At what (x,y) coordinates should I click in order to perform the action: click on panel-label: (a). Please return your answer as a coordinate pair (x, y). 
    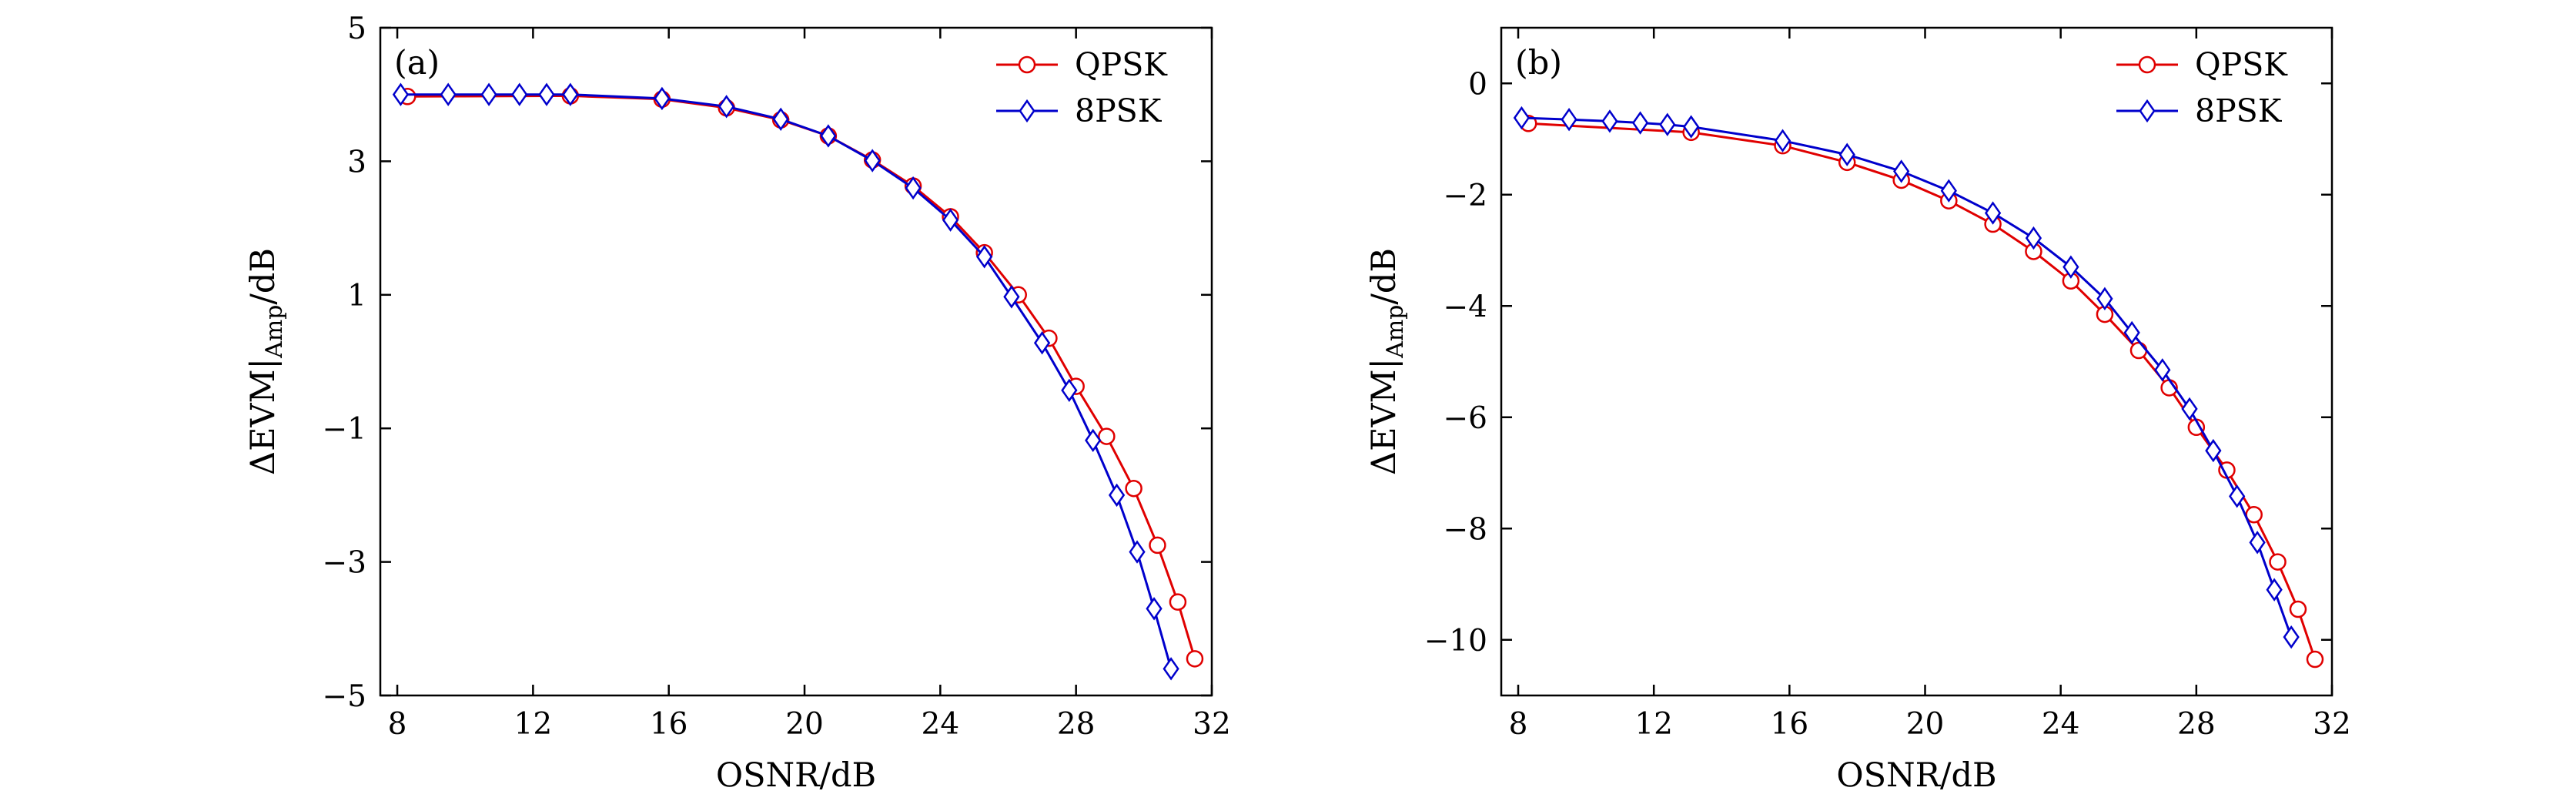
    Looking at the image, I should click on (417, 63).